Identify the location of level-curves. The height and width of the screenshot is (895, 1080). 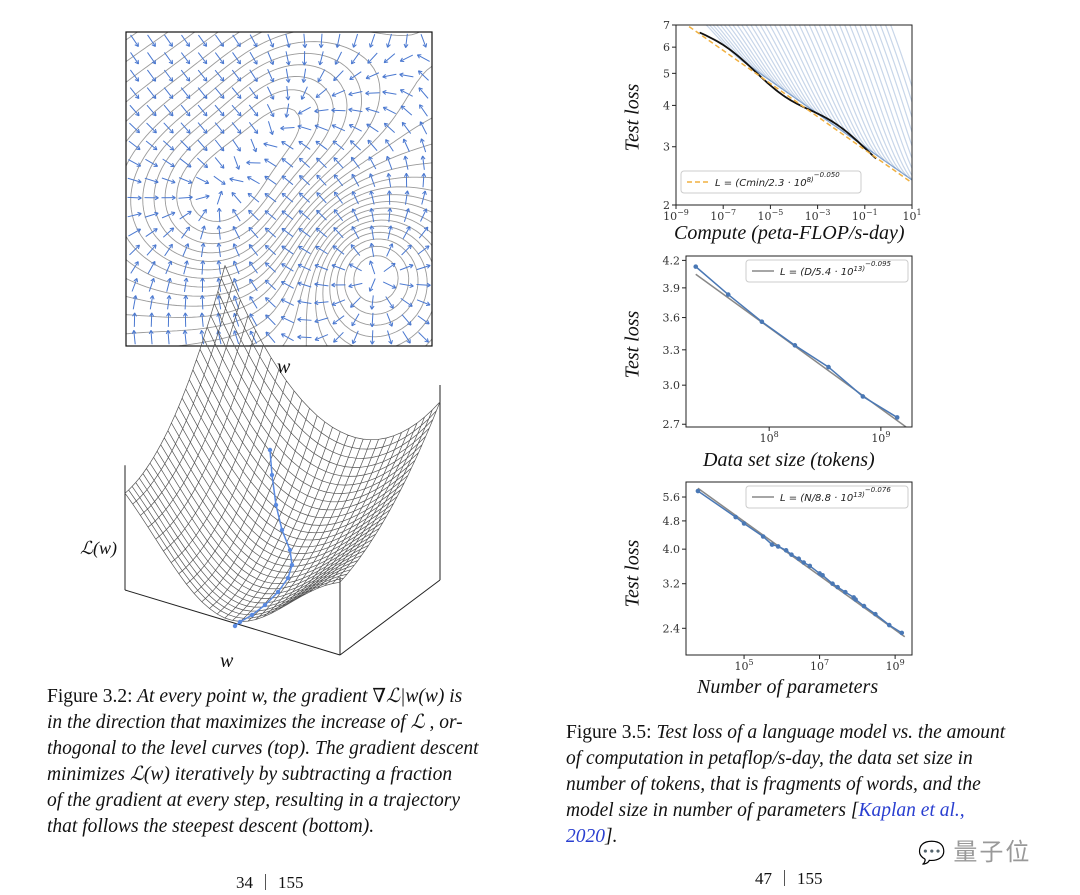
(279, 189).